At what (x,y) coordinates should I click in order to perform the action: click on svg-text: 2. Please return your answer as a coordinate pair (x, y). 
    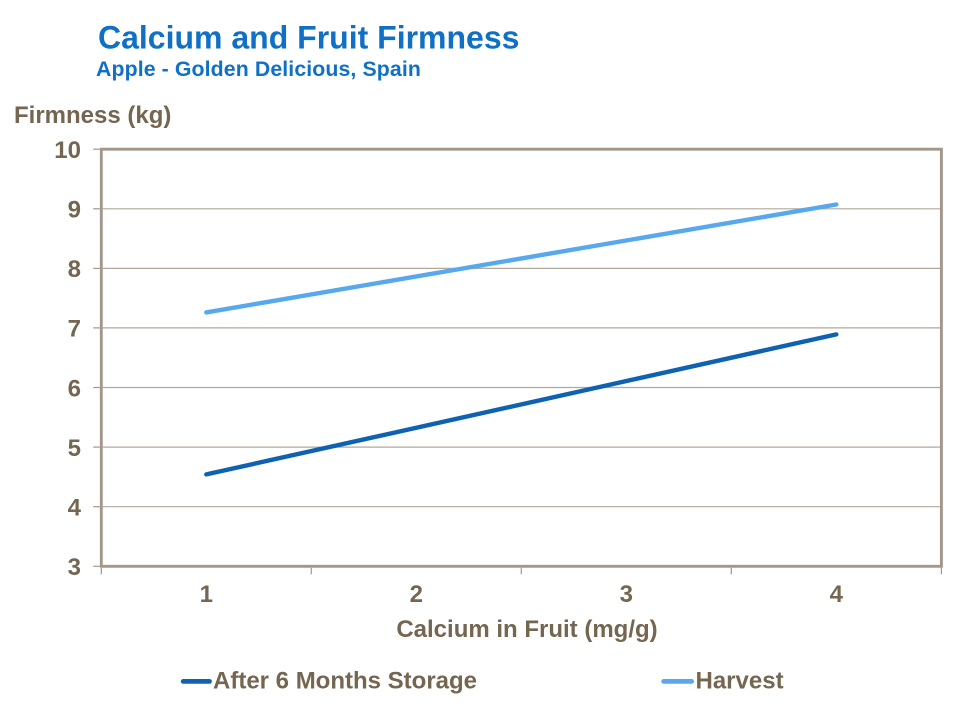
    Looking at the image, I should click on (416, 594).